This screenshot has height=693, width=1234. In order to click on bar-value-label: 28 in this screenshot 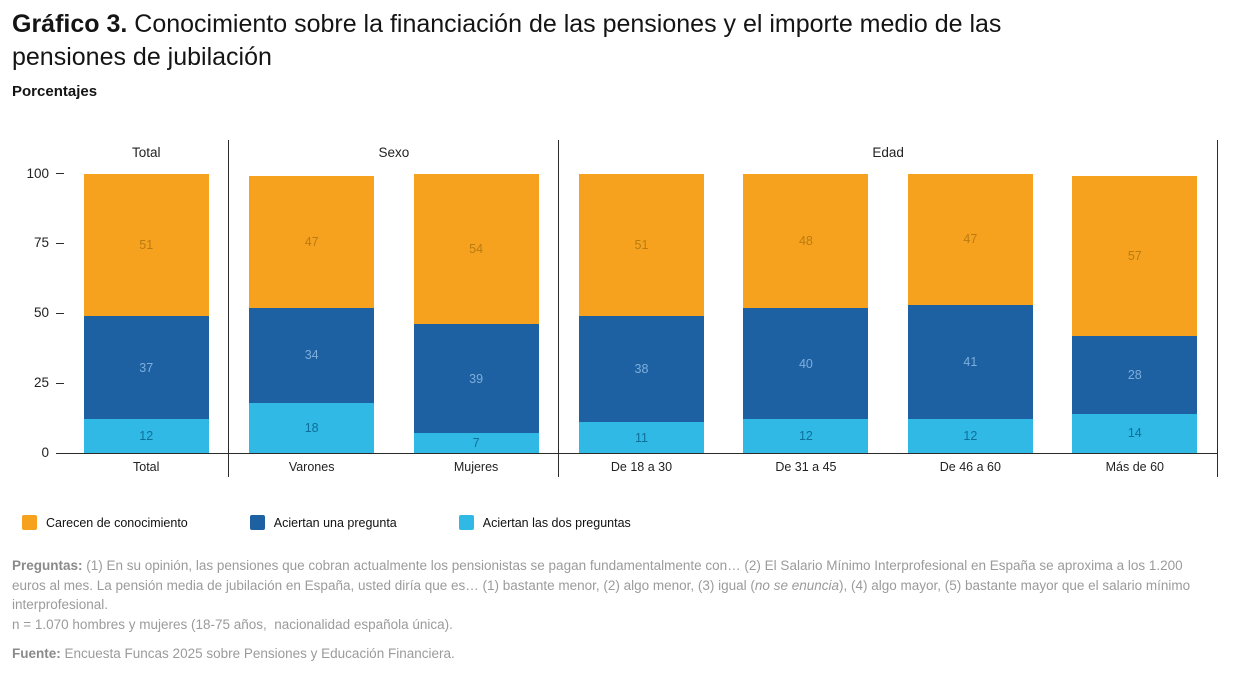, I will do `click(1134, 374)`.